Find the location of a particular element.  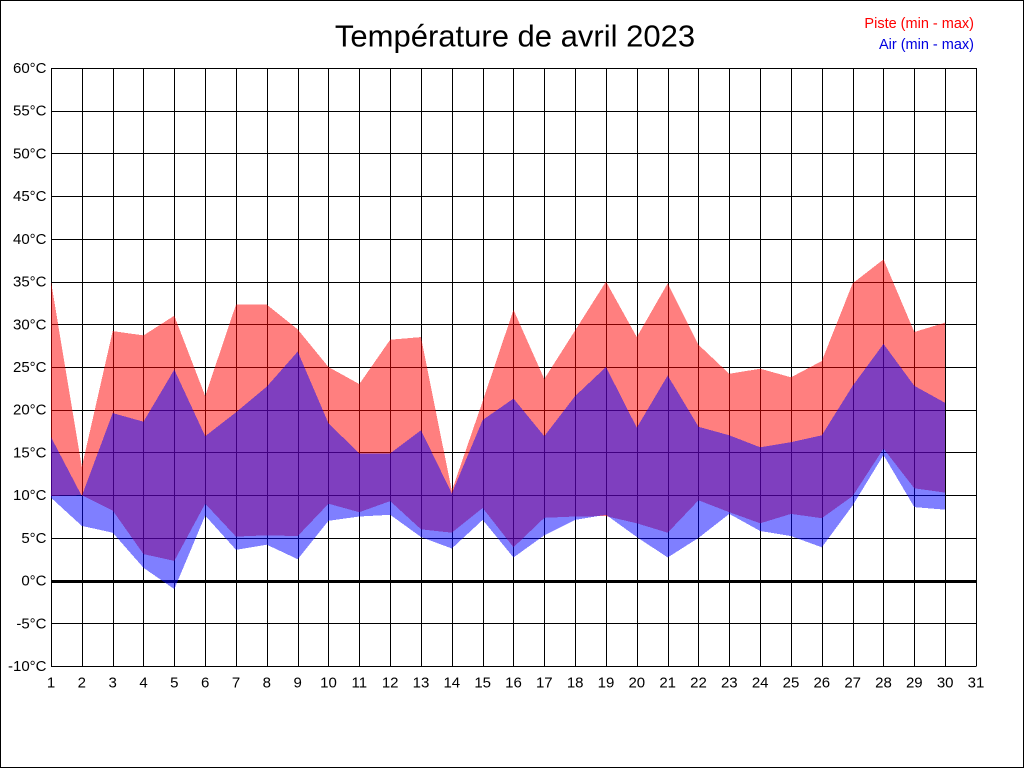

svg-text: 15°C is located at coordinates (30, 452).